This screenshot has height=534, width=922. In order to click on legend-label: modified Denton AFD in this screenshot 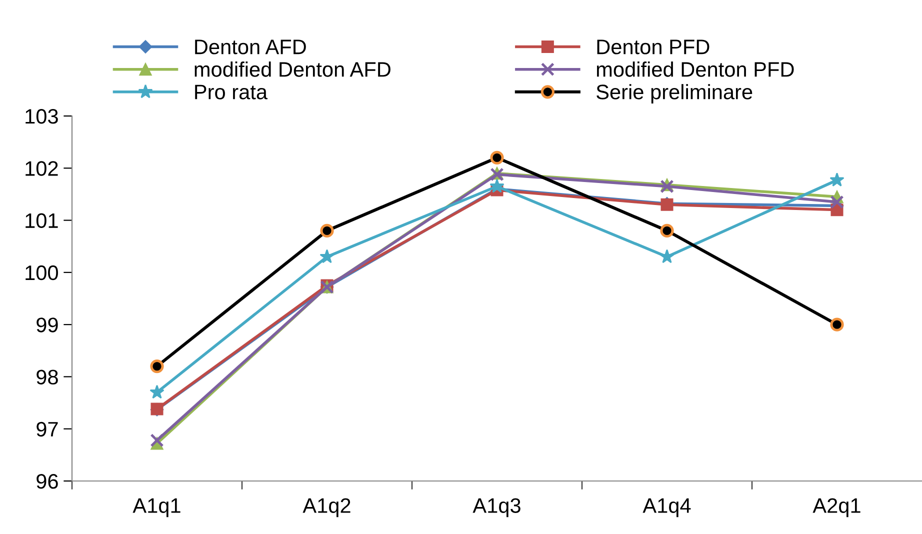, I will do `click(292, 69)`.